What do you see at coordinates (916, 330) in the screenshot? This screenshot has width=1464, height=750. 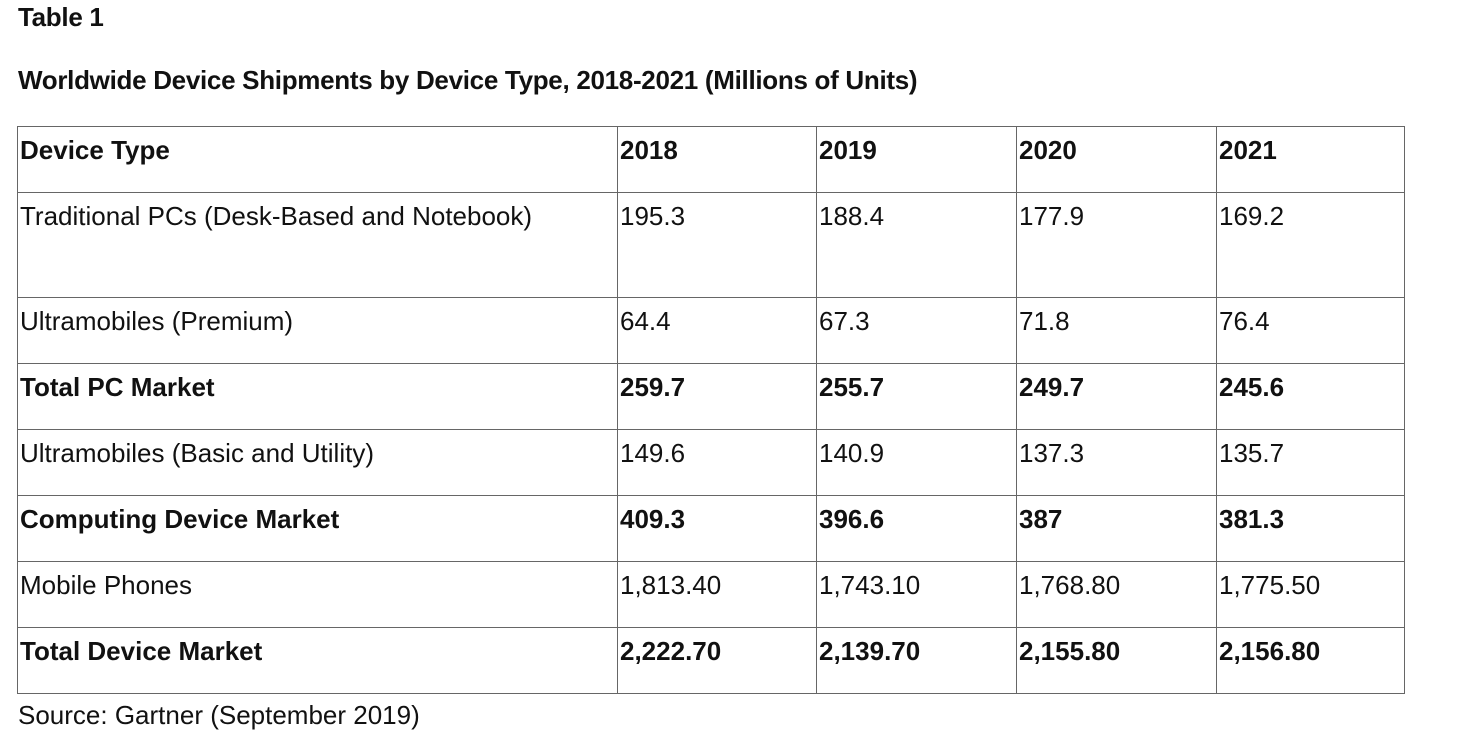 I see `cell-value: 67.3` at bounding box center [916, 330].